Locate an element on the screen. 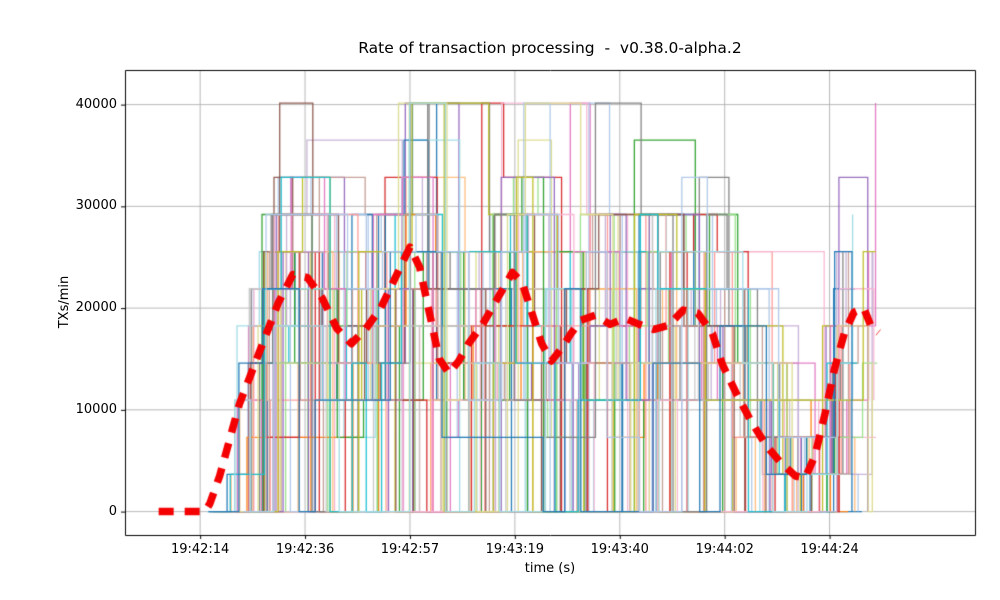 The image size is (1000, 600). x-tick-label: 19:44:24 is located at coordinates (829, 549).